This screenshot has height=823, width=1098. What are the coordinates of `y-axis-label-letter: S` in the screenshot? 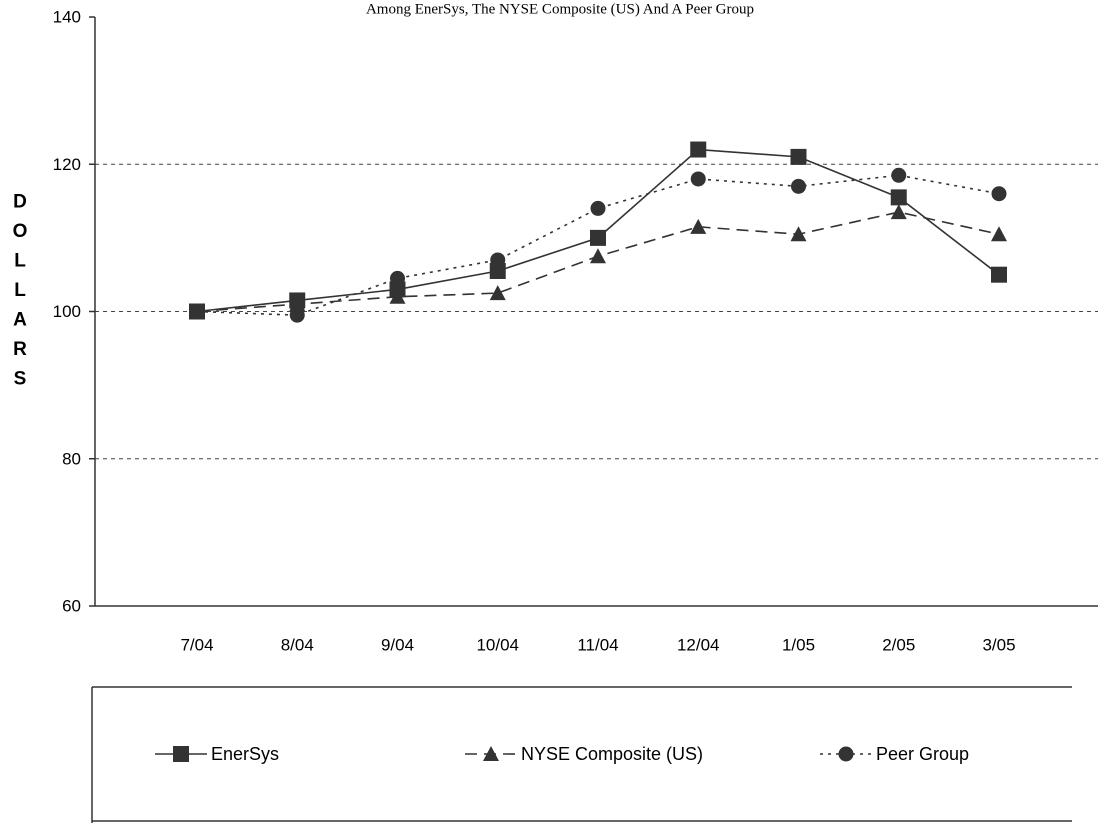 It's located at (20, 379).